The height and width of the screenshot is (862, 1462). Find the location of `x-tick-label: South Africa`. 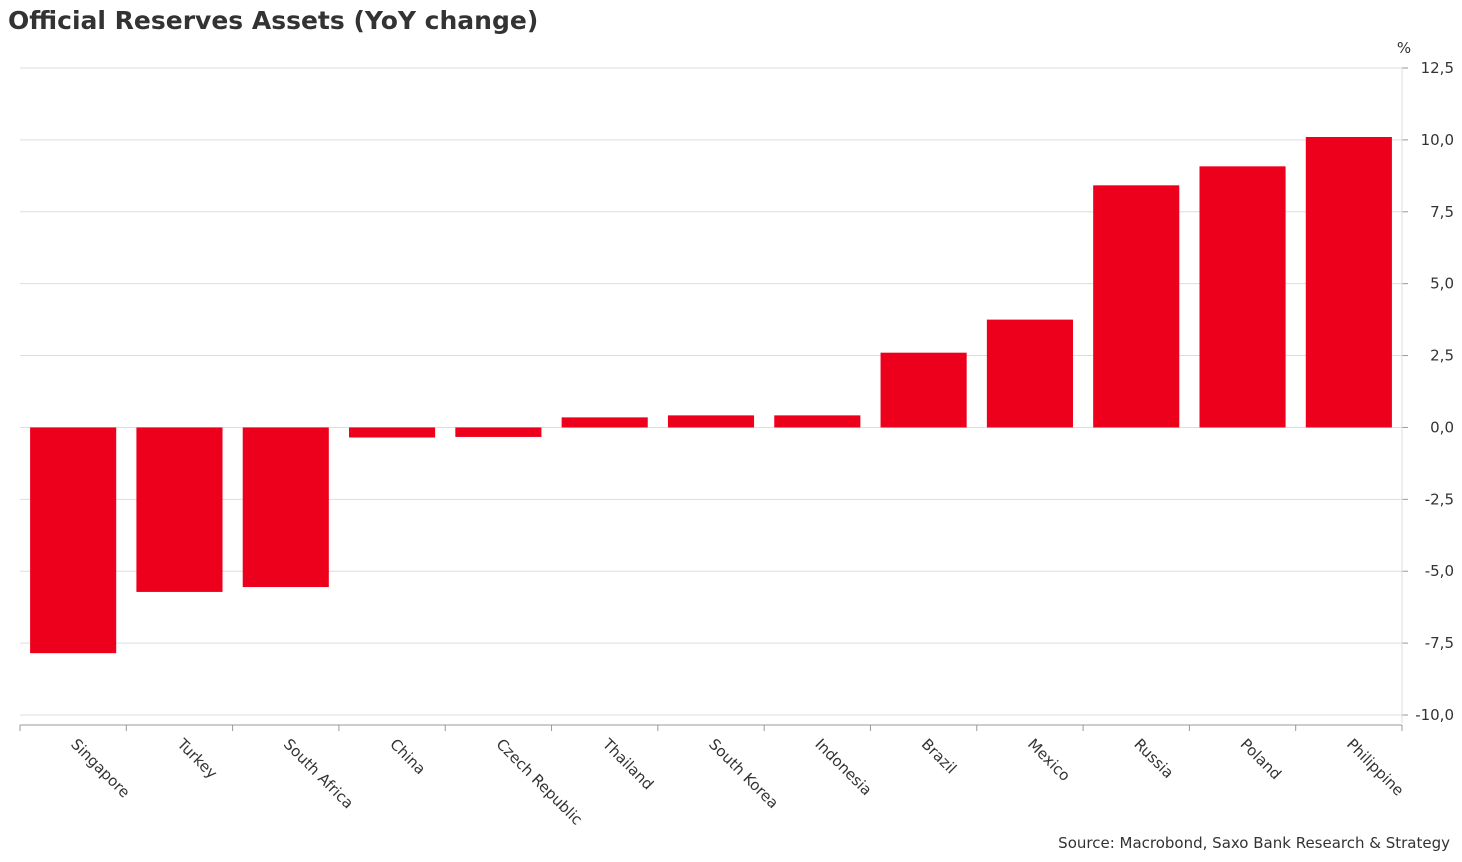

x-tick-label: South Africa is located at coordinates (318, 773).